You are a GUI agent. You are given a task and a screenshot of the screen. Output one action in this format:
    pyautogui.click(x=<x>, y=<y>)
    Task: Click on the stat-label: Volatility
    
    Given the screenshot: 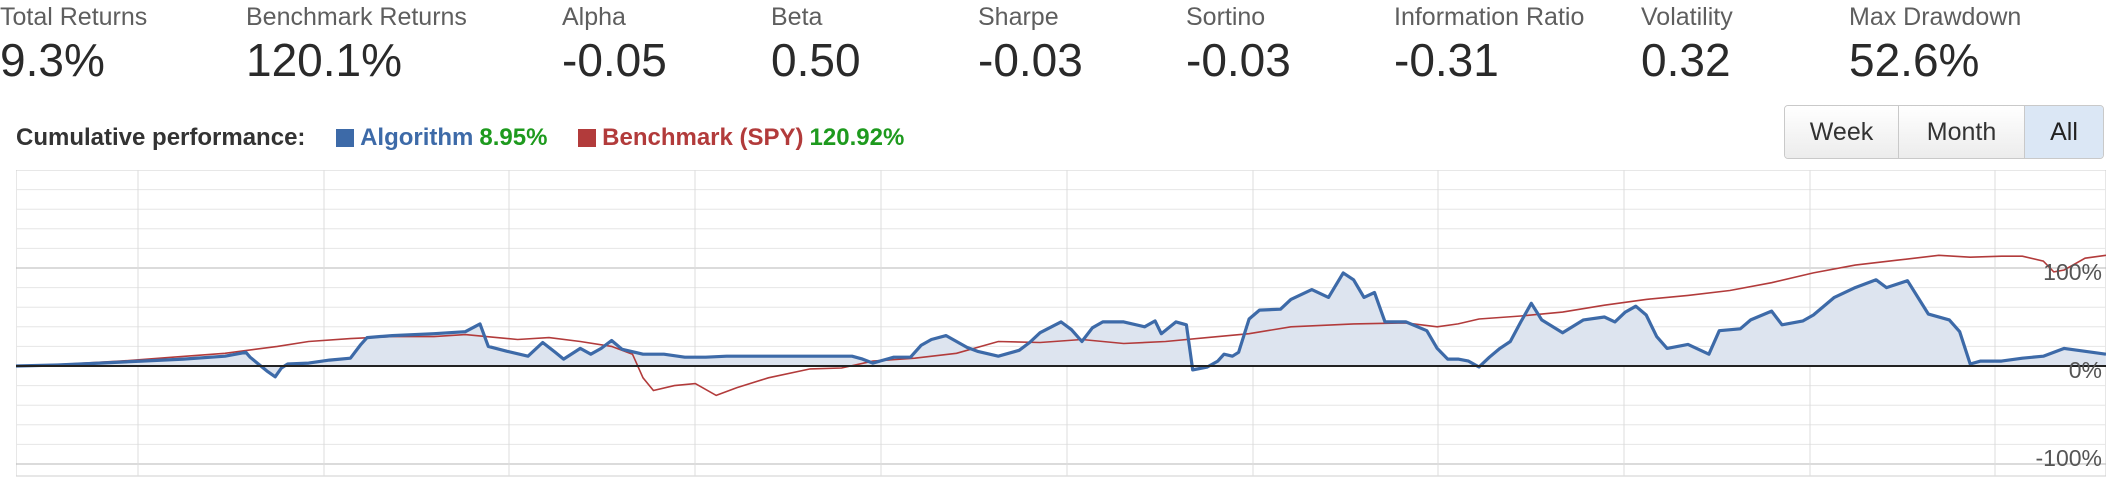 What is the action you would take?
    pyautogui.click(x=1687, y=17)
    